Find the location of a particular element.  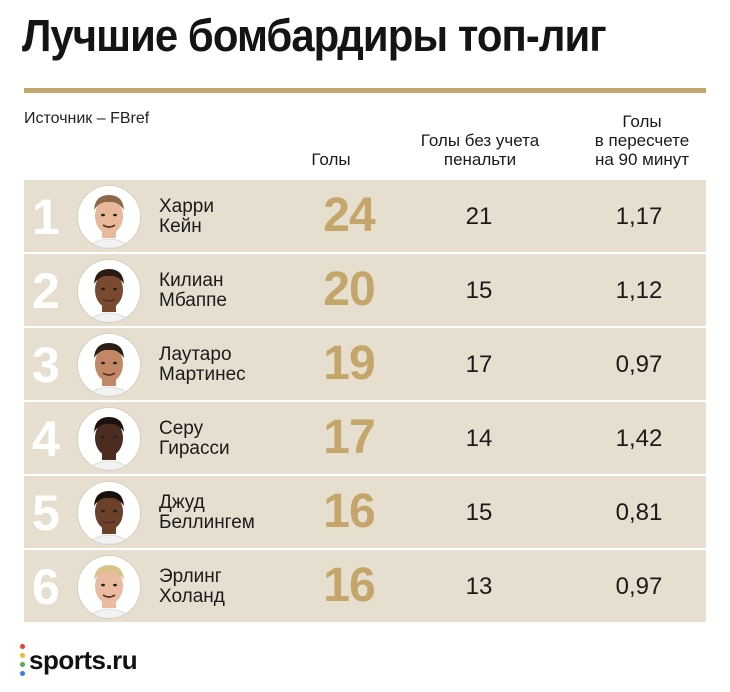

column-header-line: на 90 минут is located at coordinates (642, 159).